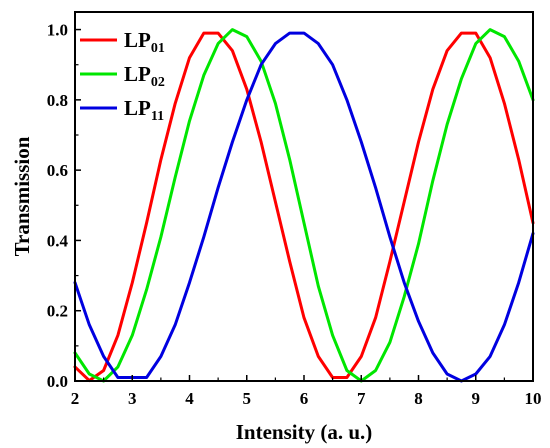 This screenshot has height=448, width=550. Describe the element at coordinates (533, 398) in the screenshot. I see `x-tick-label: 10` at that location.